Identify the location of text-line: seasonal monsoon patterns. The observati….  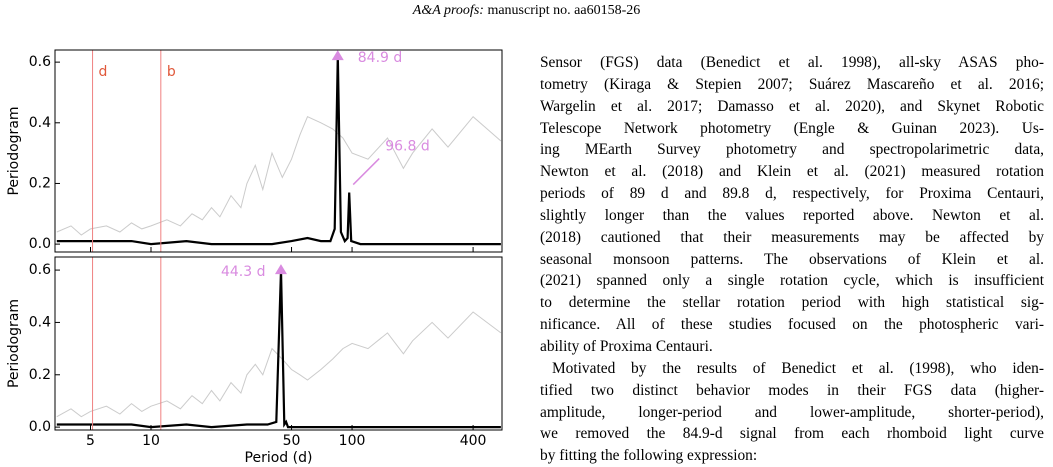
(792, 259).